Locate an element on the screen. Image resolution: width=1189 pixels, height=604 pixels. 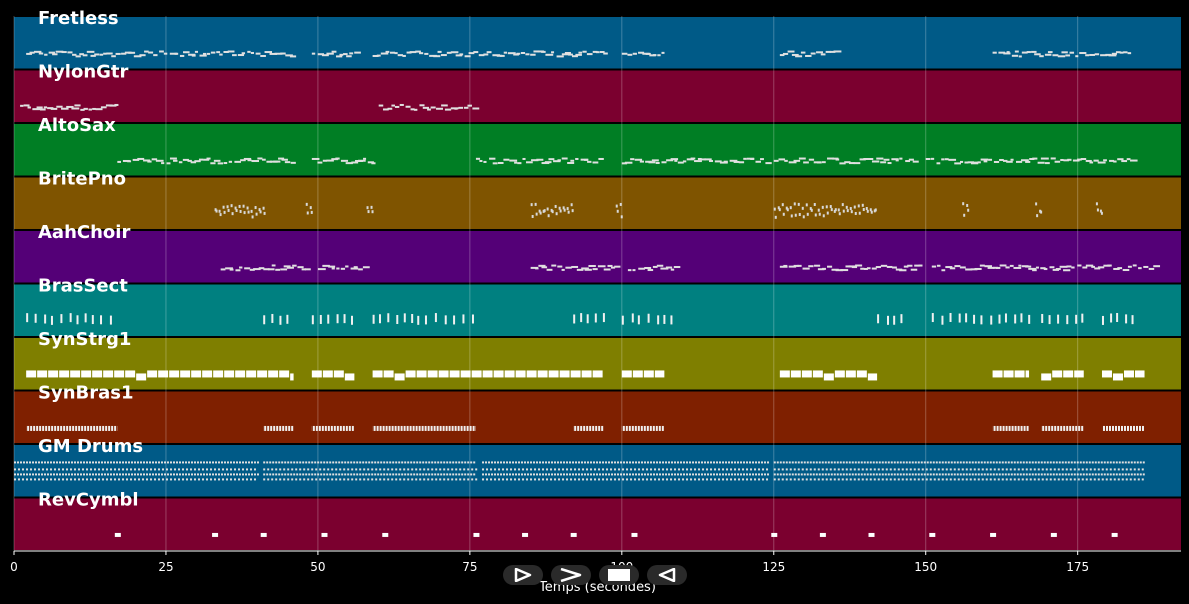
track-label: SynBras1 is located at coordinates (86, 393).